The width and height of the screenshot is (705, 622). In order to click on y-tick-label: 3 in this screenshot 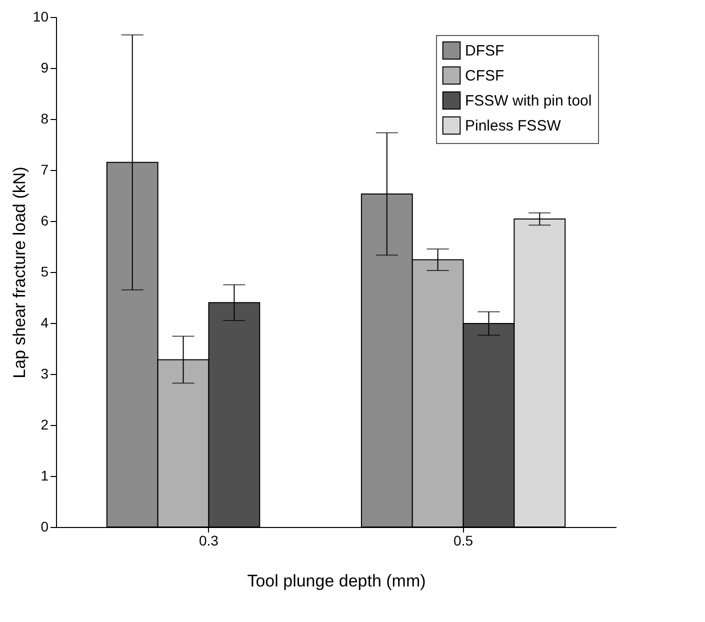, I will do `click(44, 374)`.